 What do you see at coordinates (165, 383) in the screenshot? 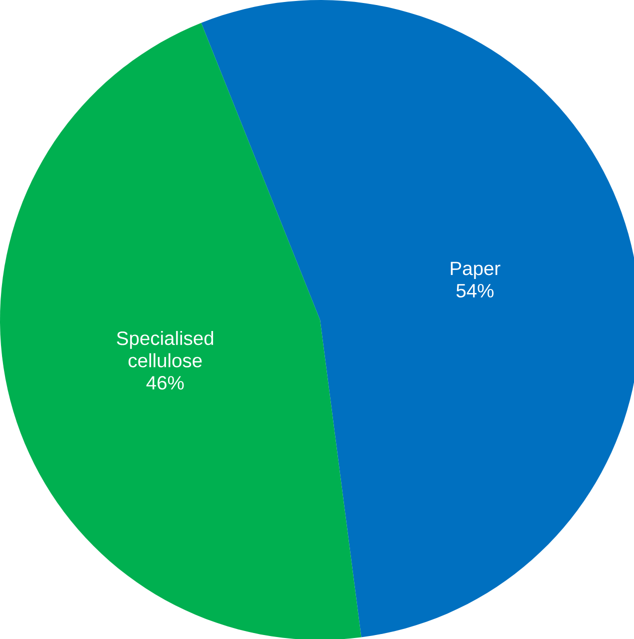
I see `data-label: 46%` at bounding box center [165, 383].